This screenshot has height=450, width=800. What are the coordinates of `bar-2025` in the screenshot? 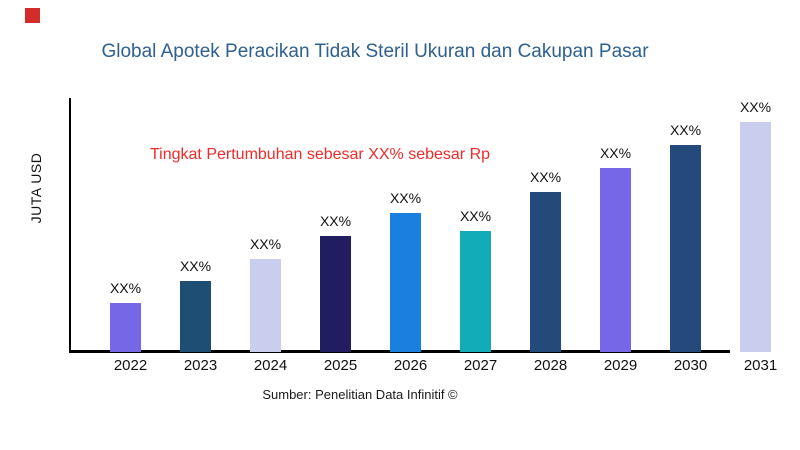 It's located at (335, 294).